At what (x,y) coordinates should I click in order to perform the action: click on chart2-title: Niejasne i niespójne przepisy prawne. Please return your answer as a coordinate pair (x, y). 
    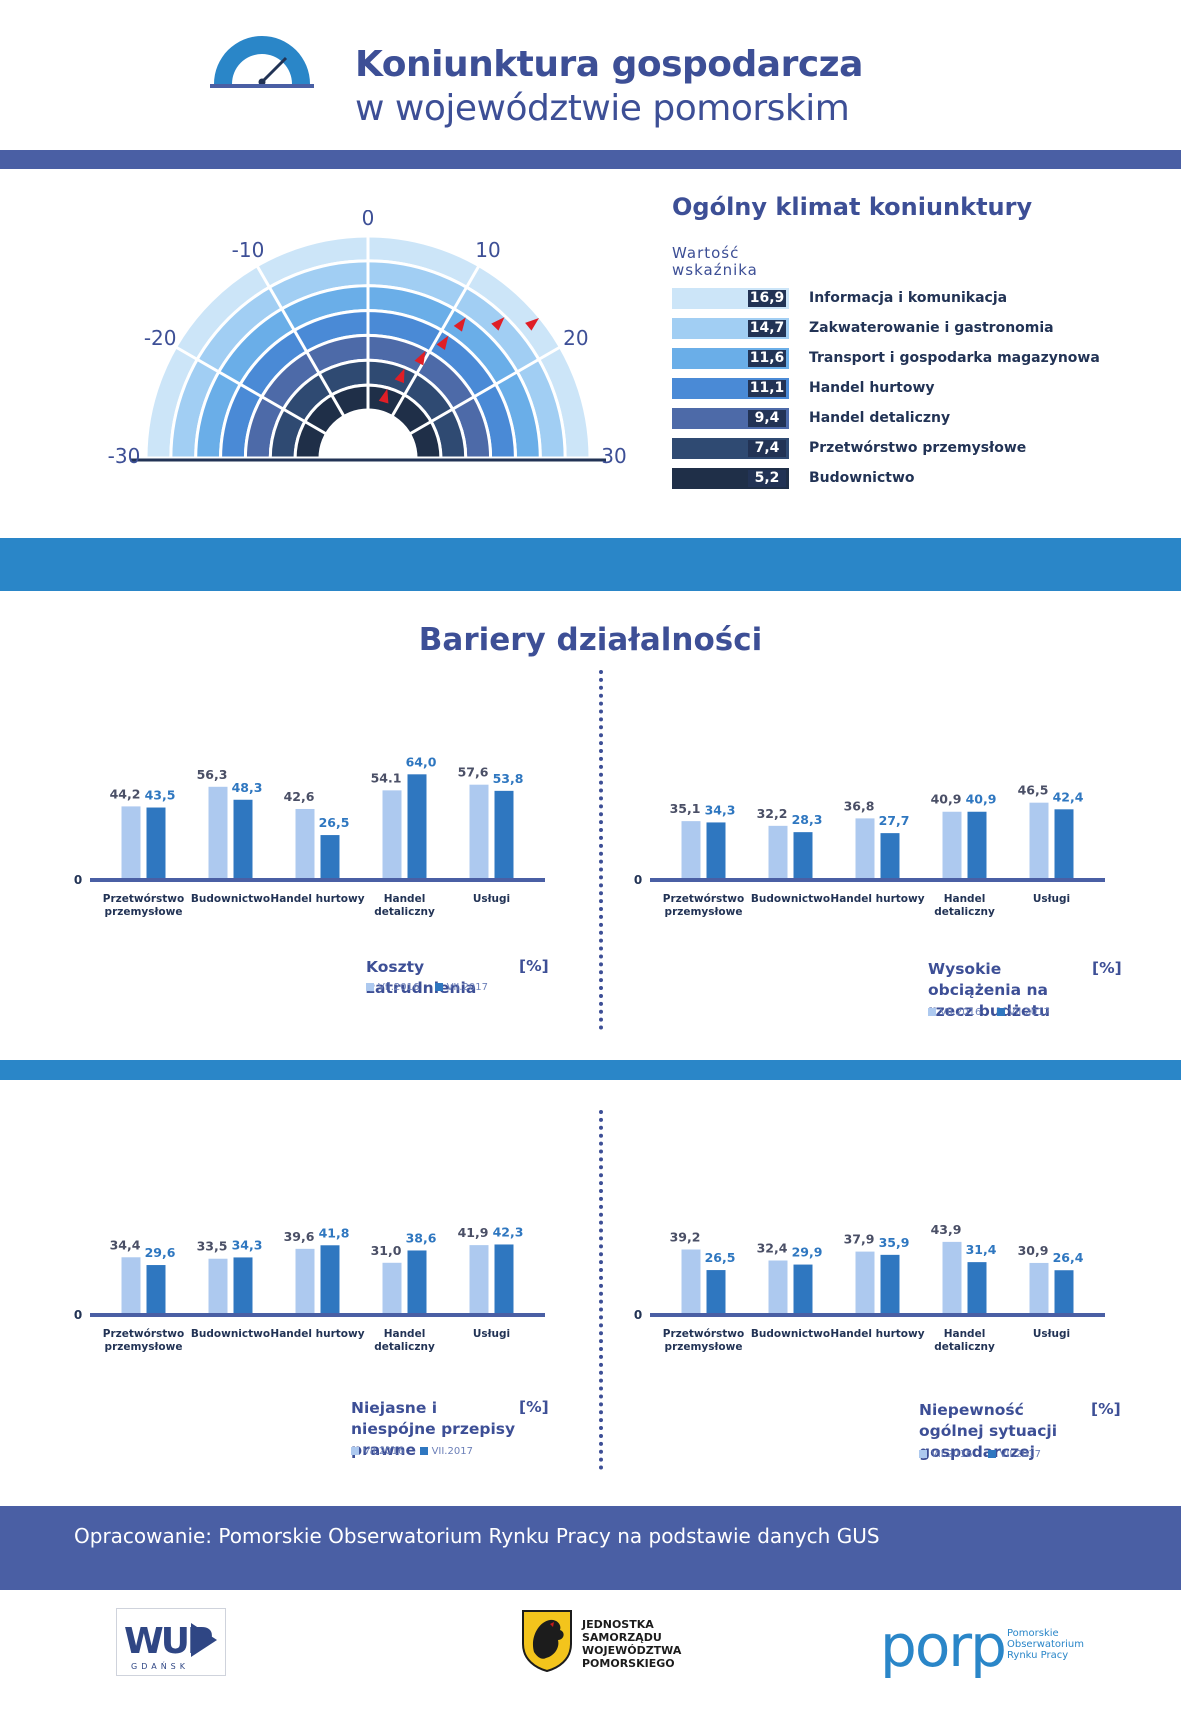
    Looking at the image, I should click on (433, 1429).